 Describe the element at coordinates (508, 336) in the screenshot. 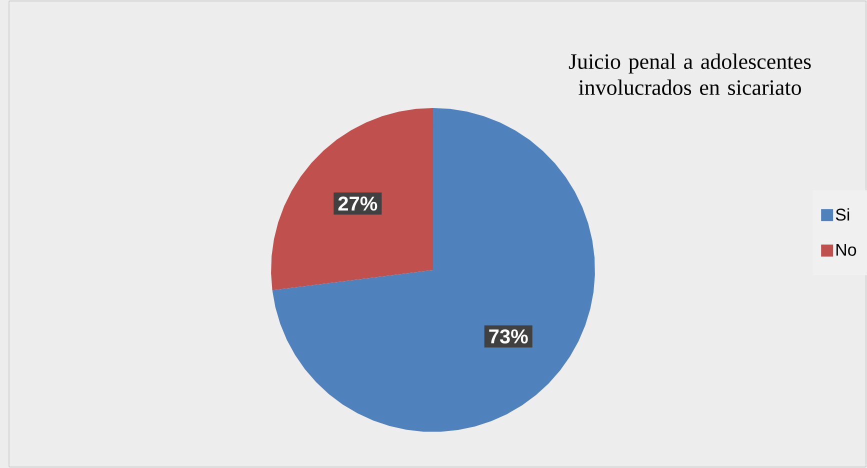

I see `data-label: 73%` at that location.